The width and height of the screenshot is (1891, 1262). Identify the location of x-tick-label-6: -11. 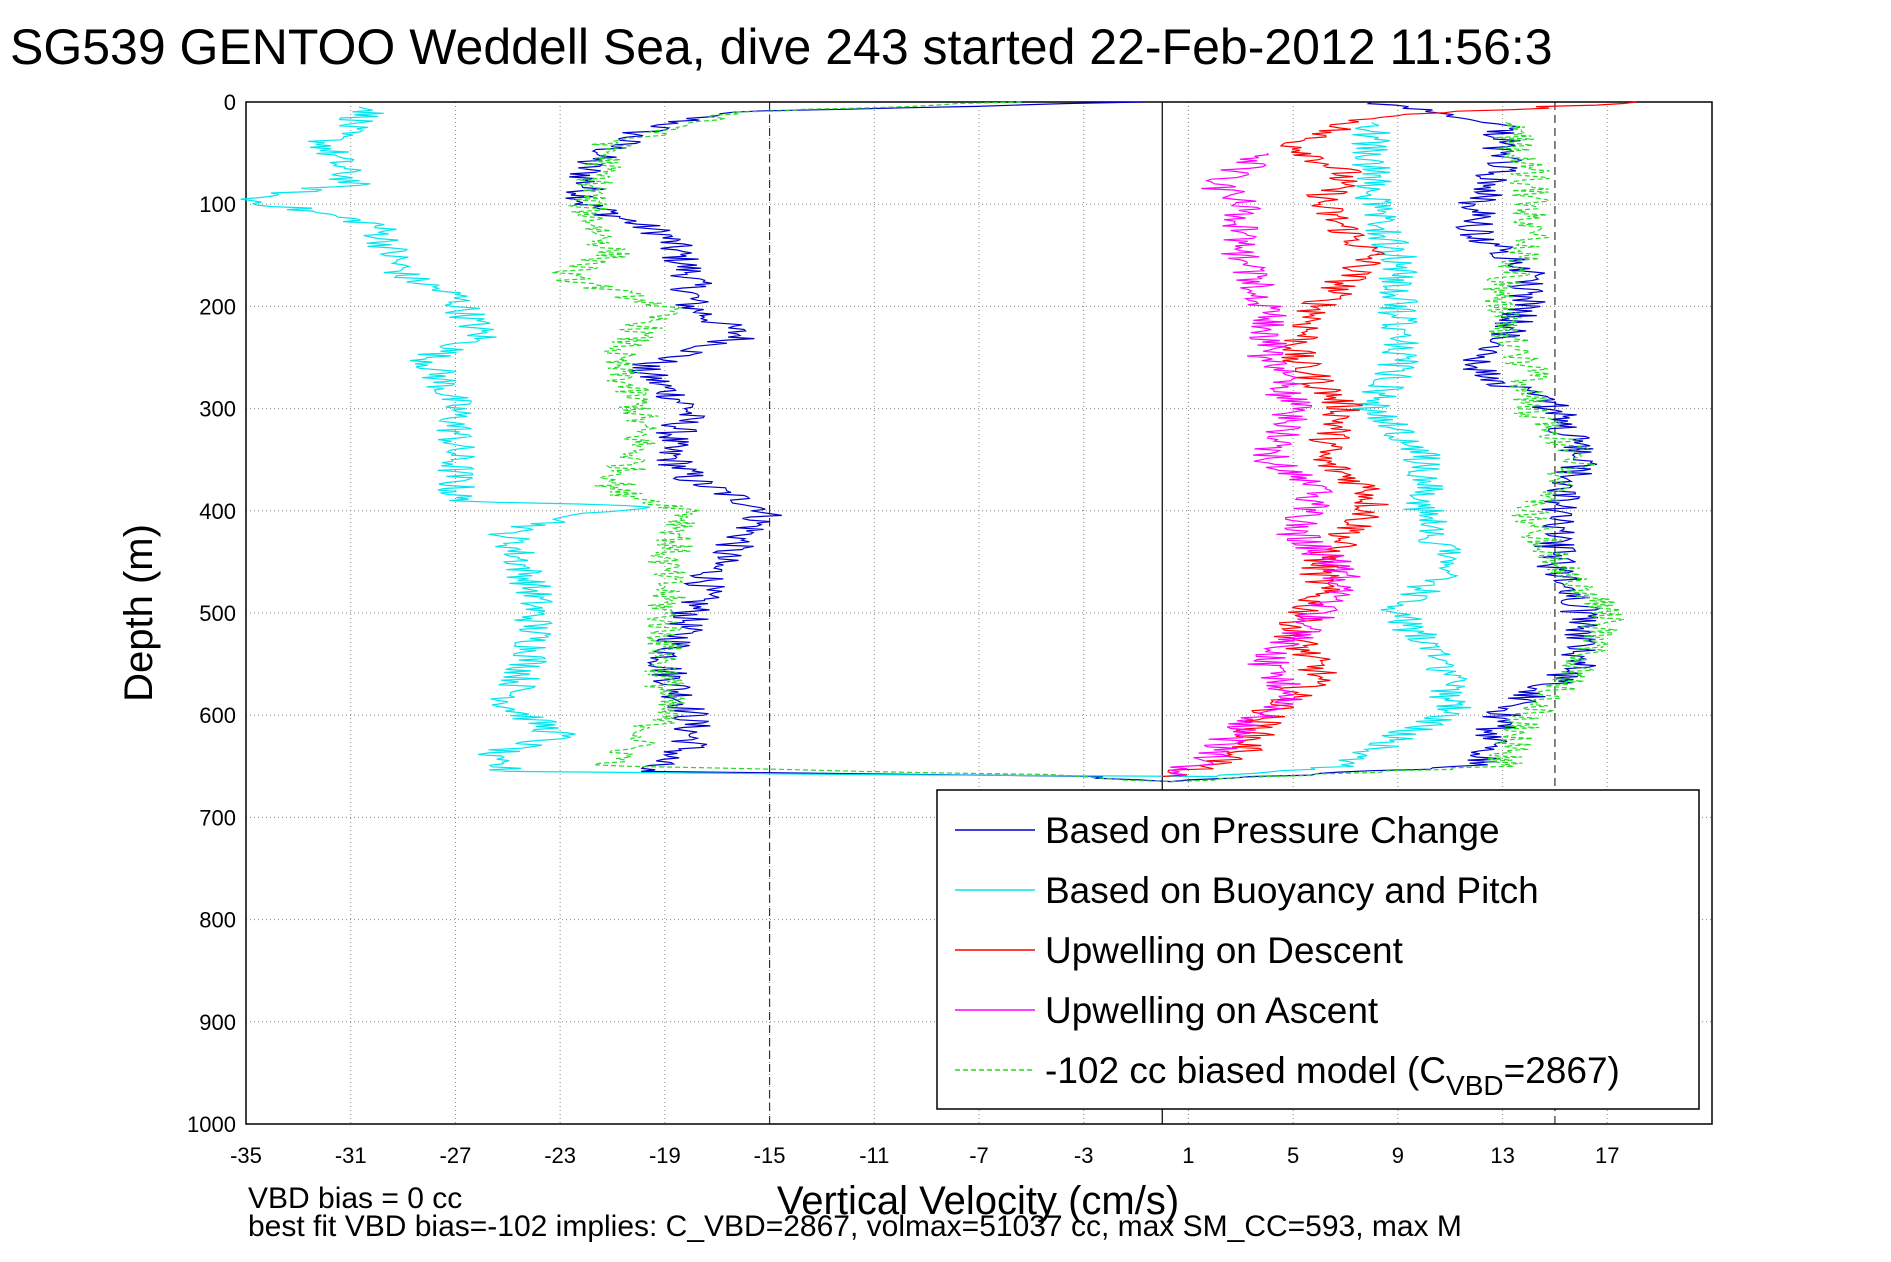
(874, 1155).